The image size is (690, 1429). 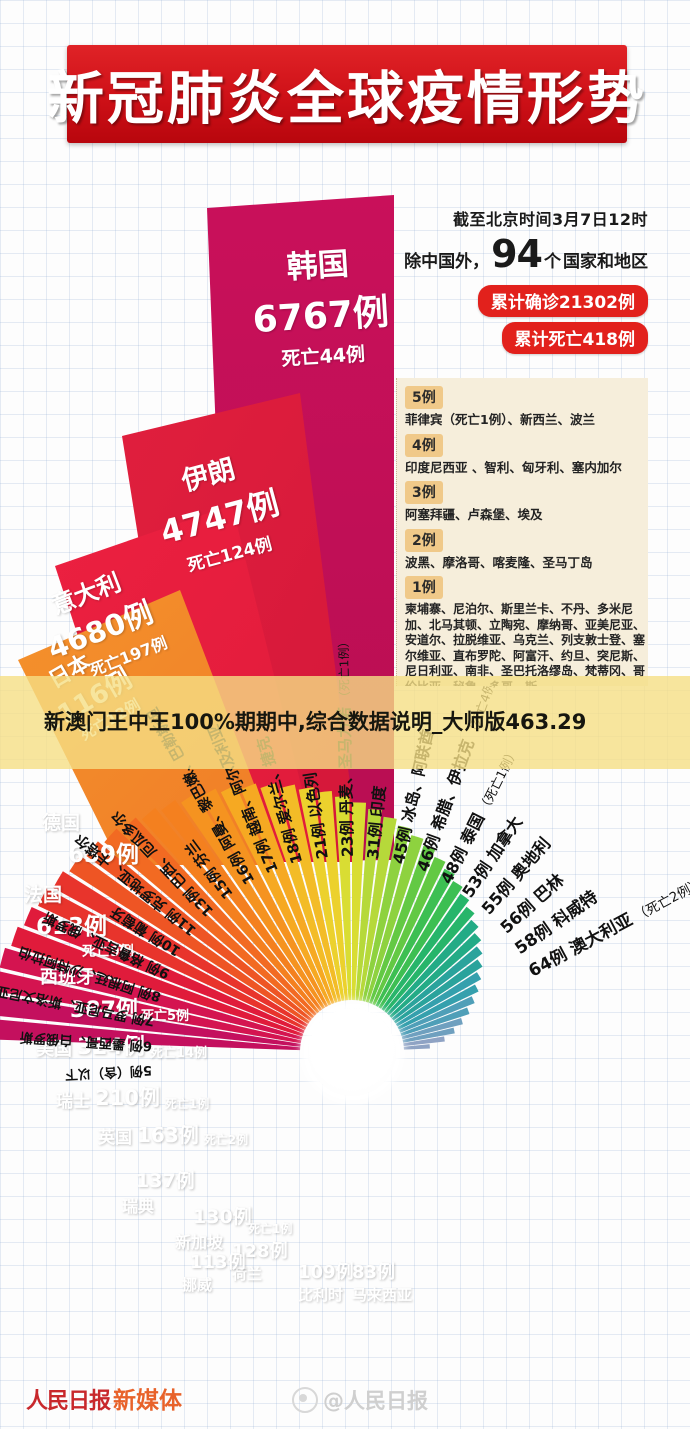 I want to click on legend-countries: 印度尼西亚 、智利、匈牙利、塞内加尔, so click(x=513, y=467).